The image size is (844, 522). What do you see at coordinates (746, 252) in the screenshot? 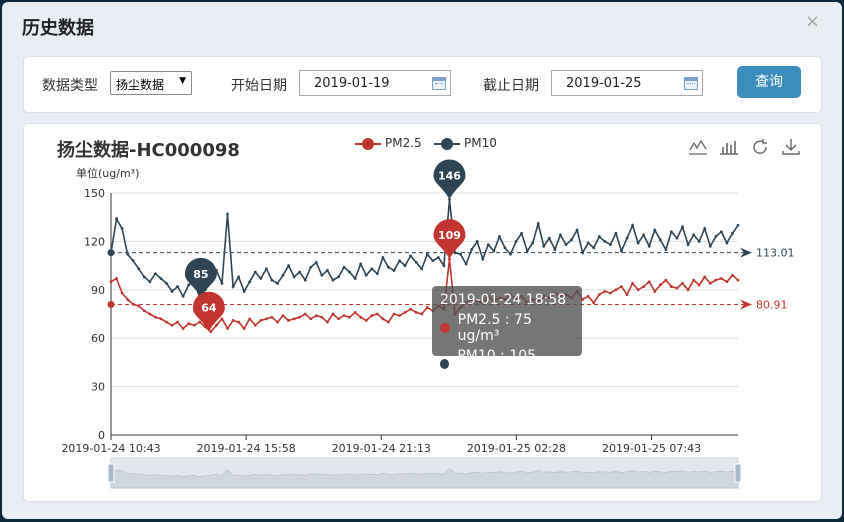
I see `pm10-mean-arrow` at bounding box center [746, 252].